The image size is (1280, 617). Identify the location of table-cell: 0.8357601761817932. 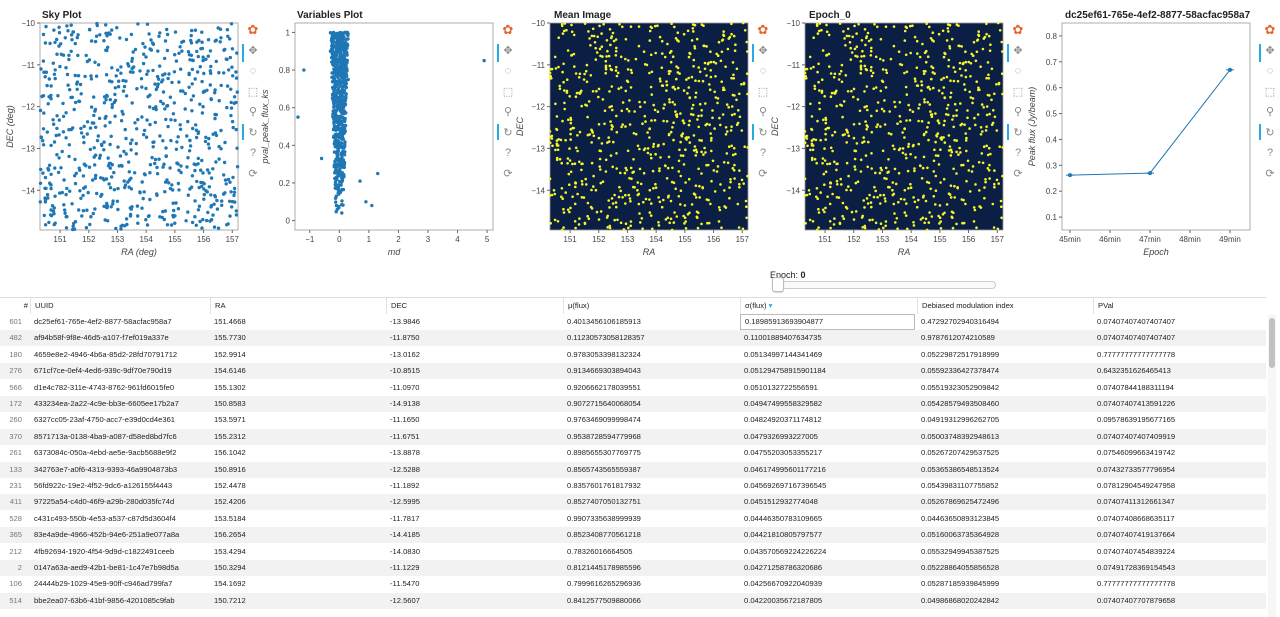
(604, 485).